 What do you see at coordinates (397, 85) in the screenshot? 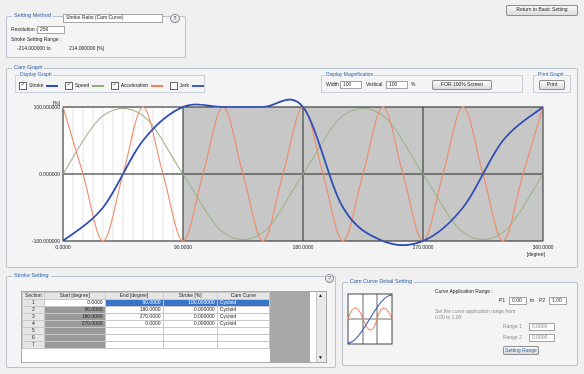
I see `vertical-select: 100` at bounding box center [397, 85].